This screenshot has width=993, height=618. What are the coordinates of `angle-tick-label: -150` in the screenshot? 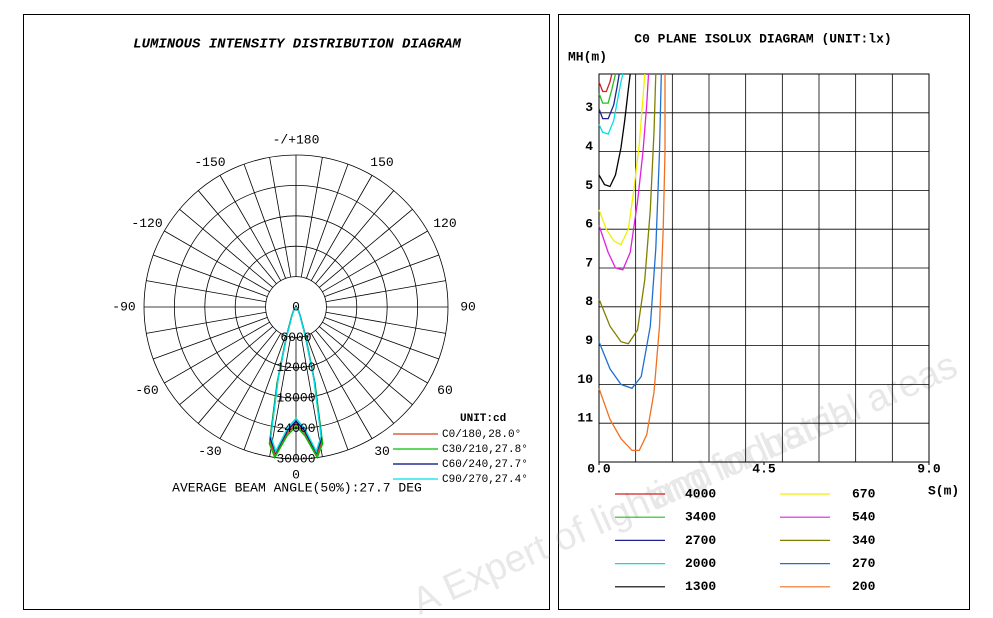 It's located at (209, 162).